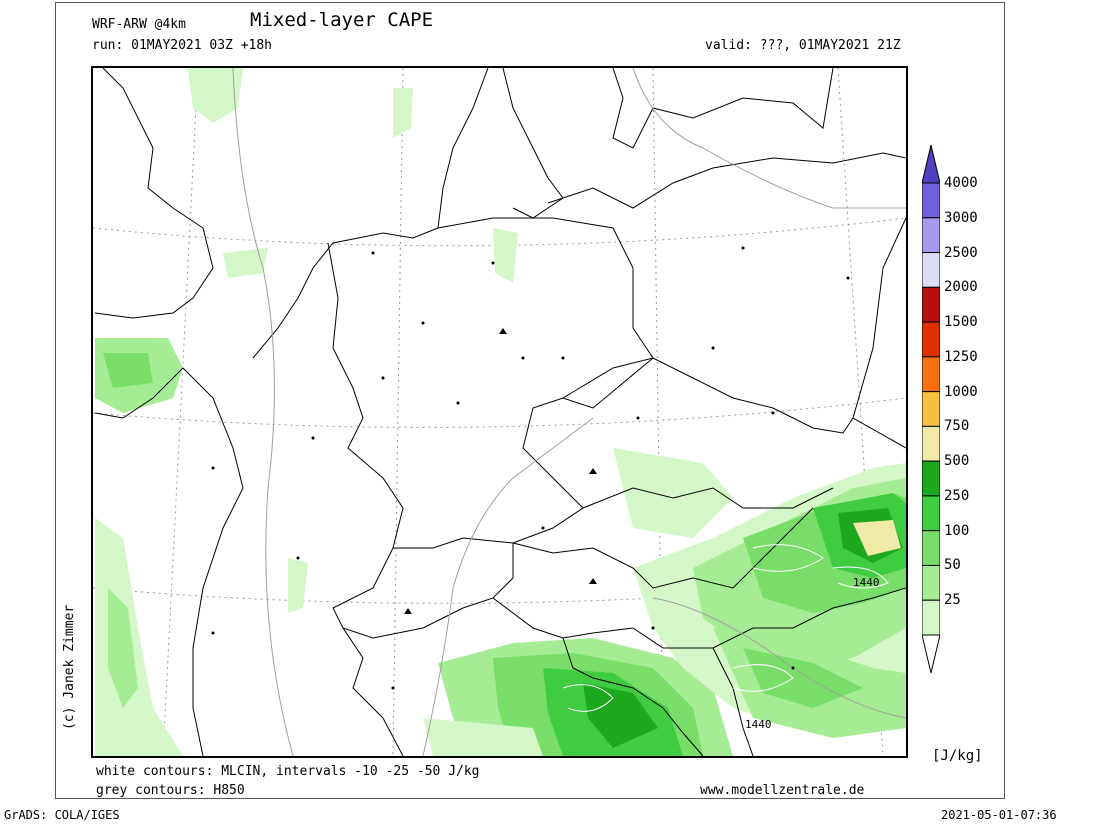  Describe the element at coordinates (182, 45) in the screenshot. I see `run-label: run: 01MAY2021 03Z +18h` at that location.